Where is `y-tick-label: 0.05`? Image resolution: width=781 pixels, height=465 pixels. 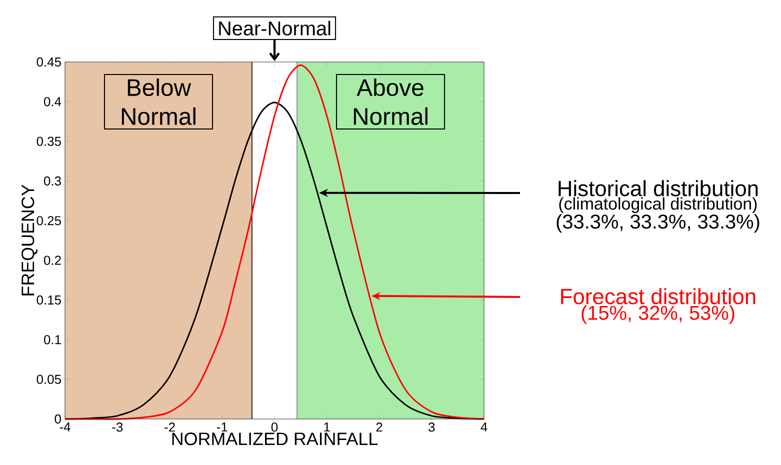
y-tick-label: 0.05 is located at coordinates (48, 379).